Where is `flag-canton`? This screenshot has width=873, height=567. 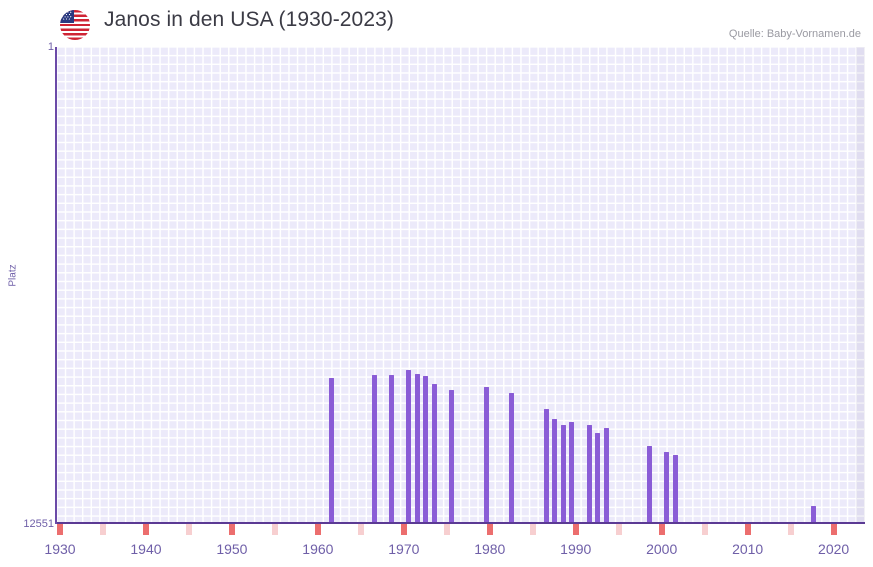
flag-canton is located at coordinates (67, 16).